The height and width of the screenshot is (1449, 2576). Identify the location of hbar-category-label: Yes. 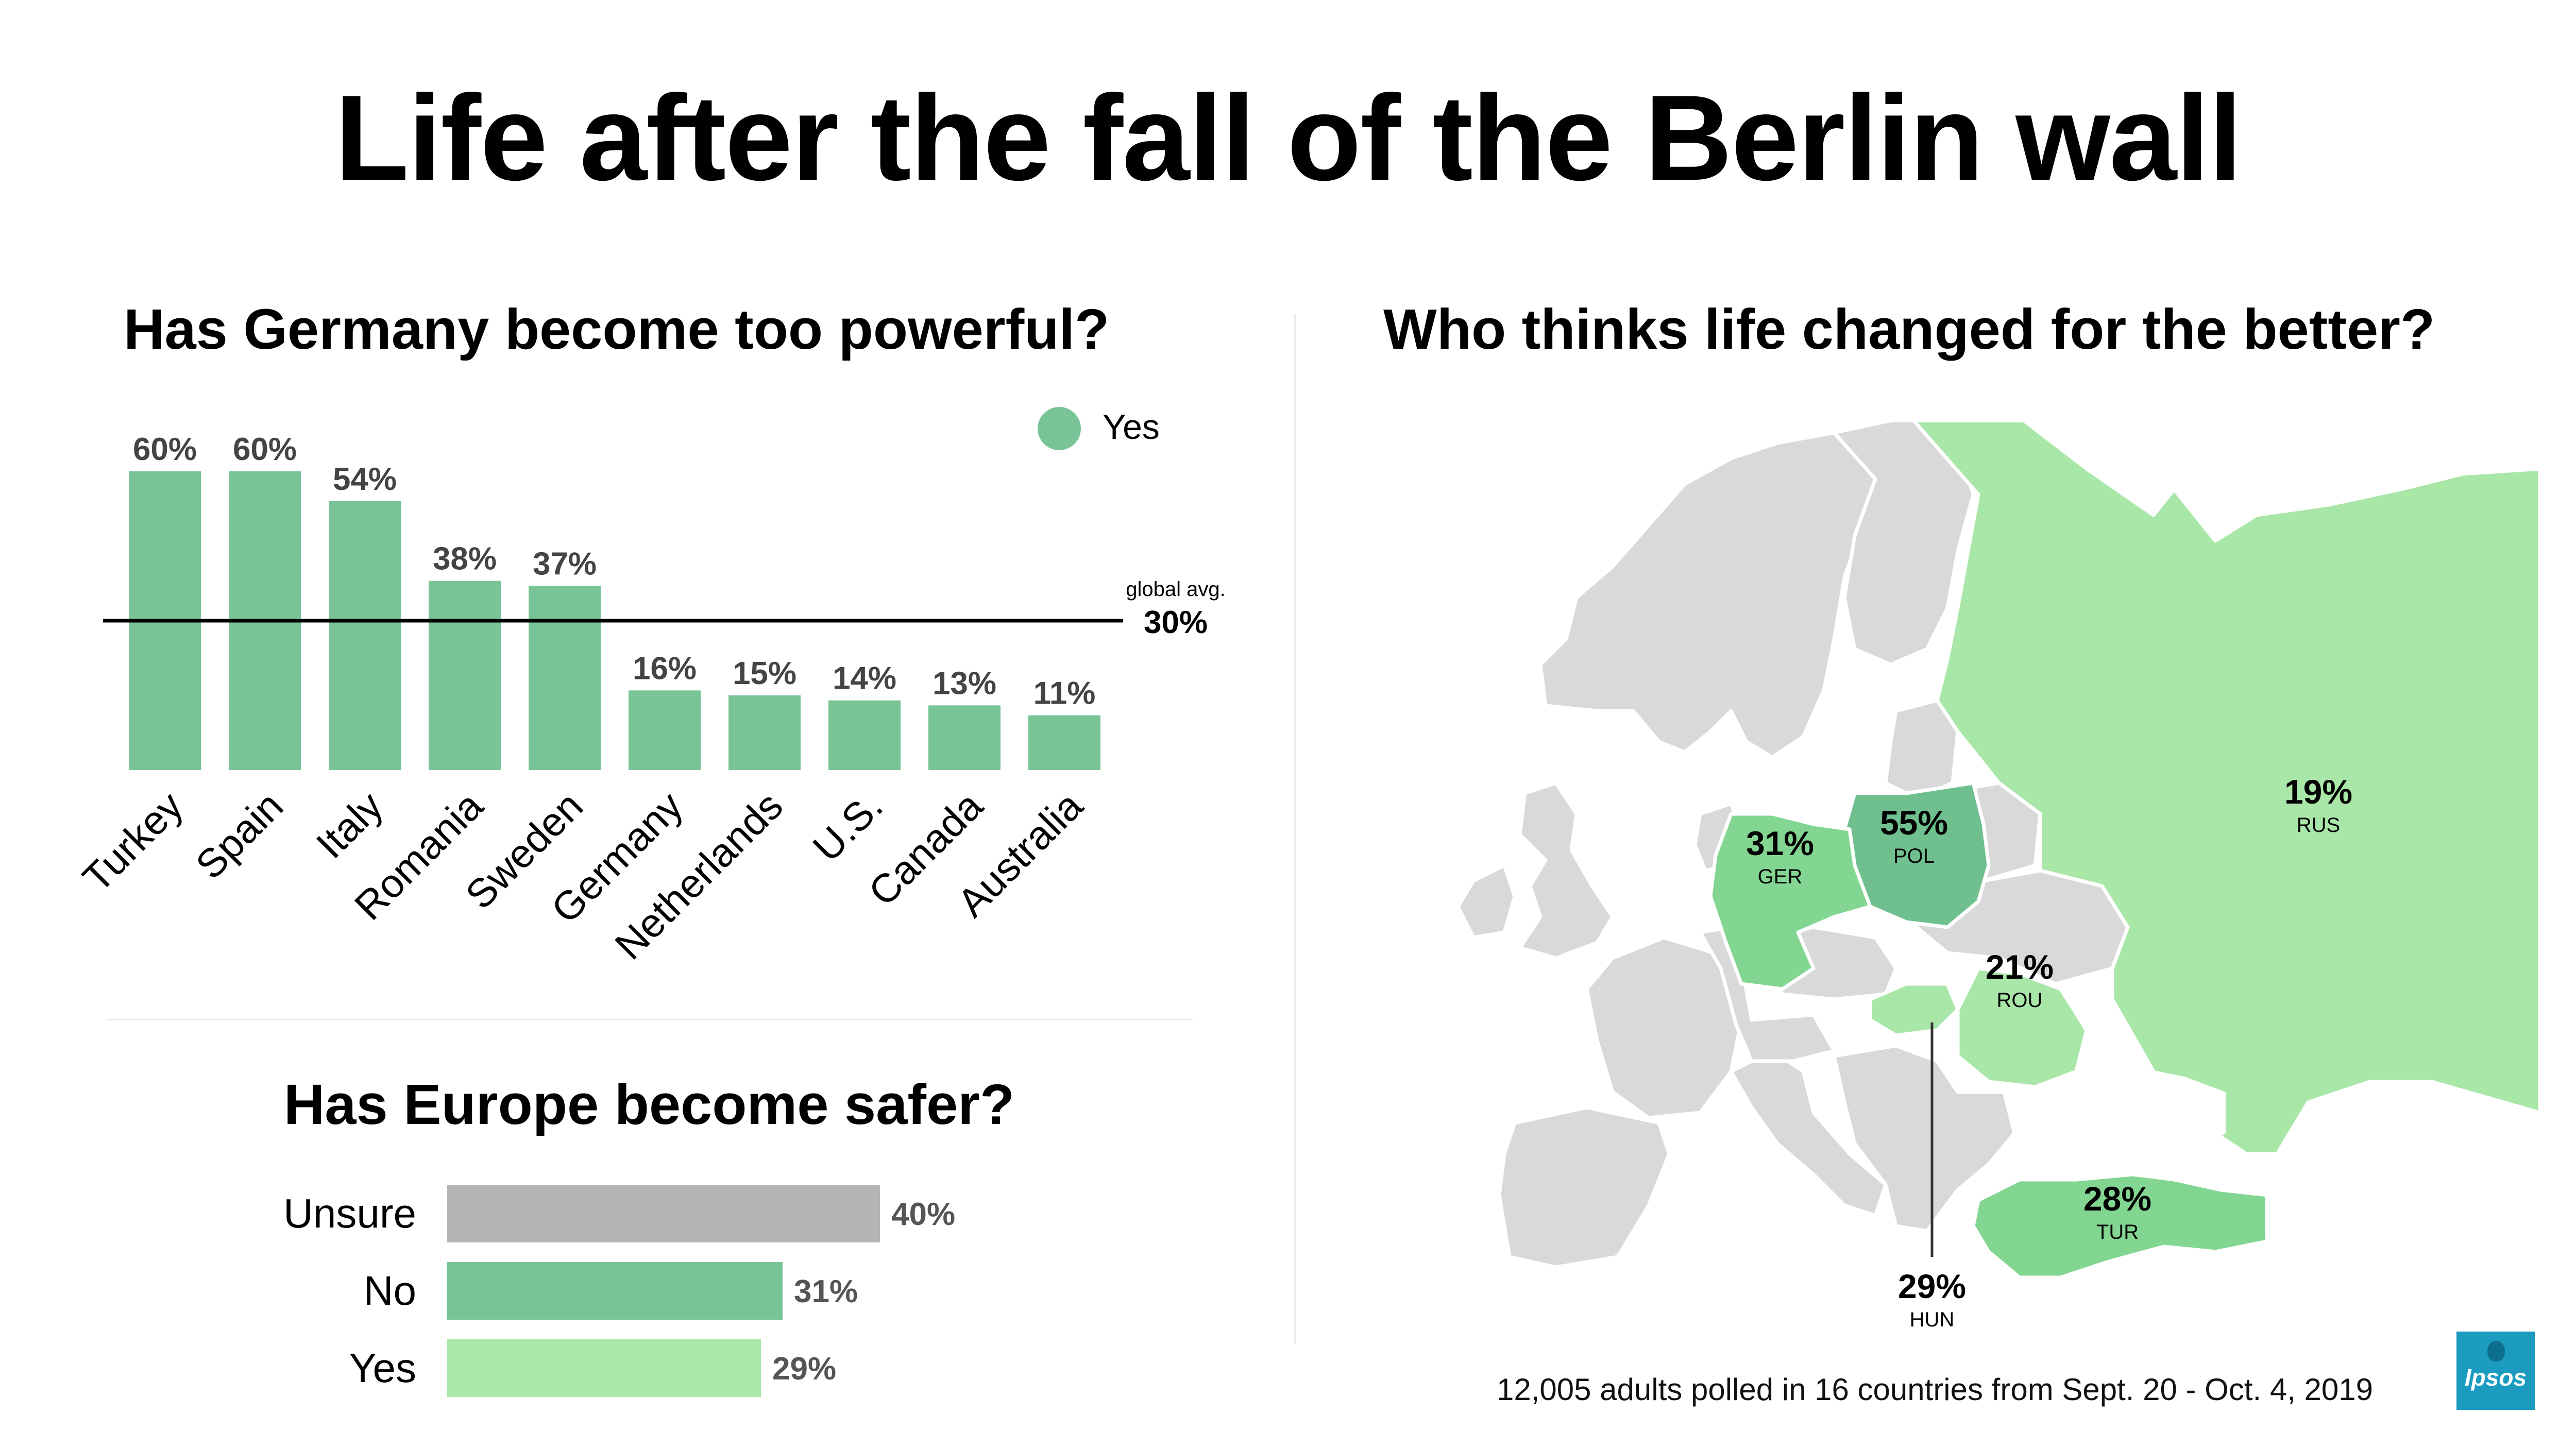
(382, 1368).